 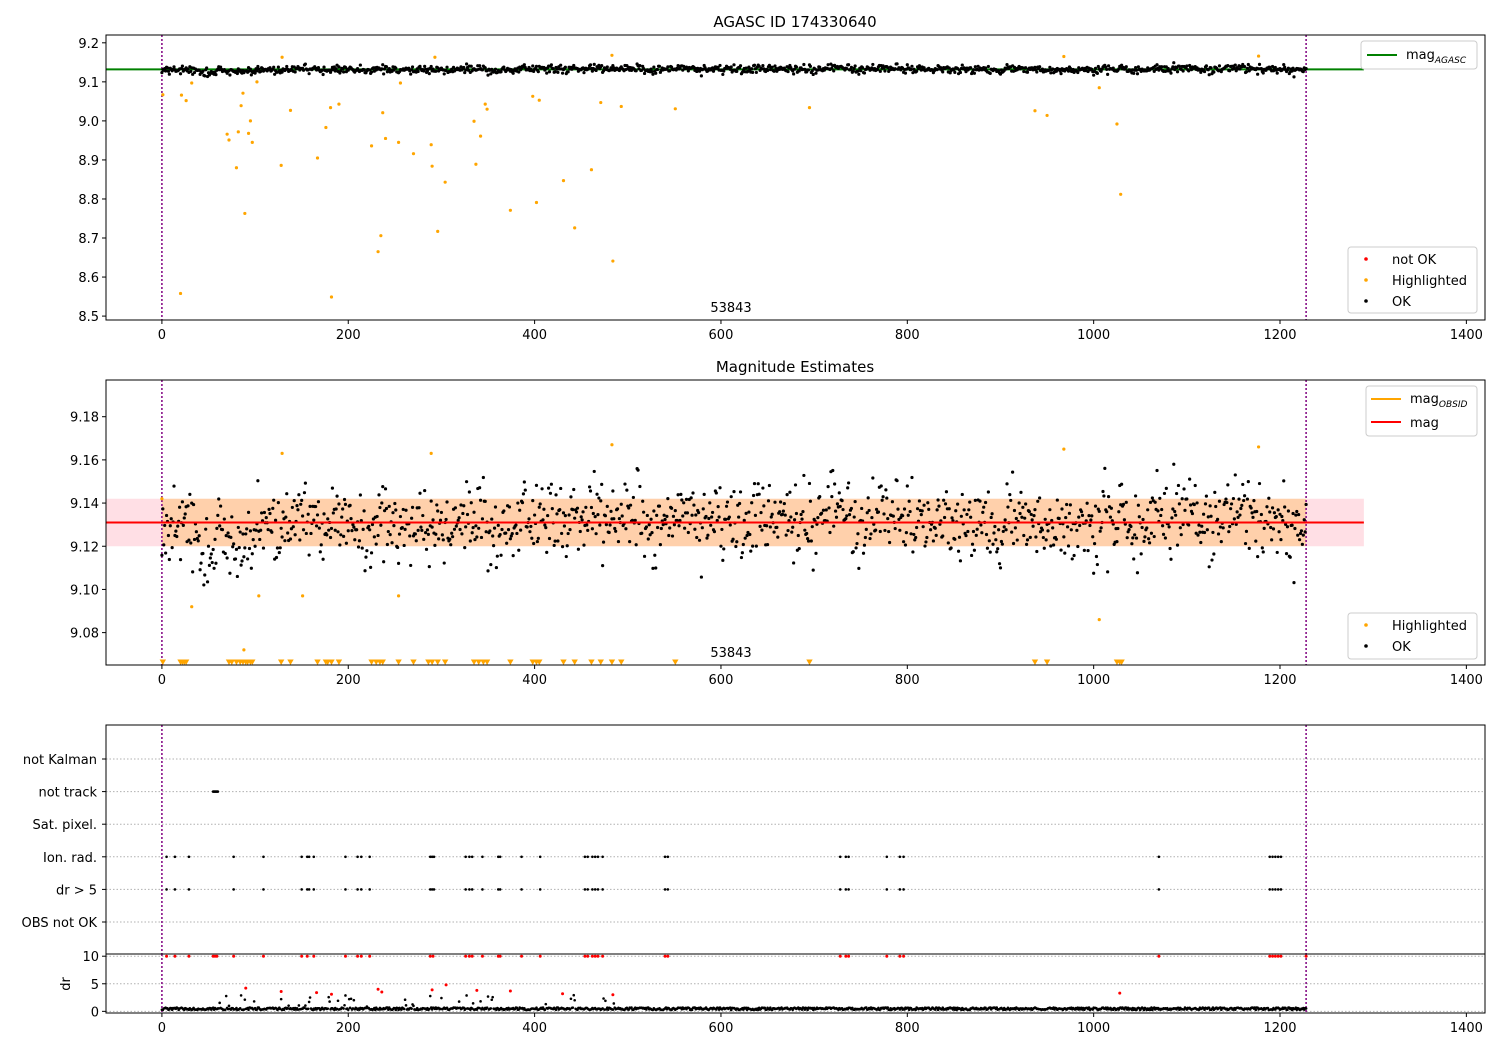 What do you see at coordinates (162, 680) in the screenshot?
I see `panel-2-x-tick-label: 0` at bounding box center [162, 680].